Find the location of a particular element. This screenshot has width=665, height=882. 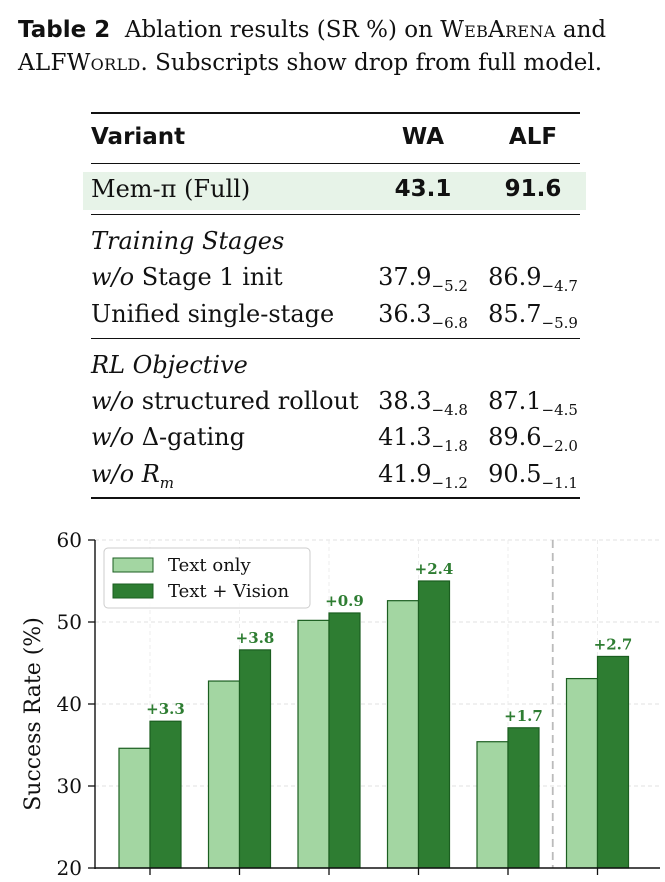

full-row-wa: 43.1 is located at coordinates (423, 189).